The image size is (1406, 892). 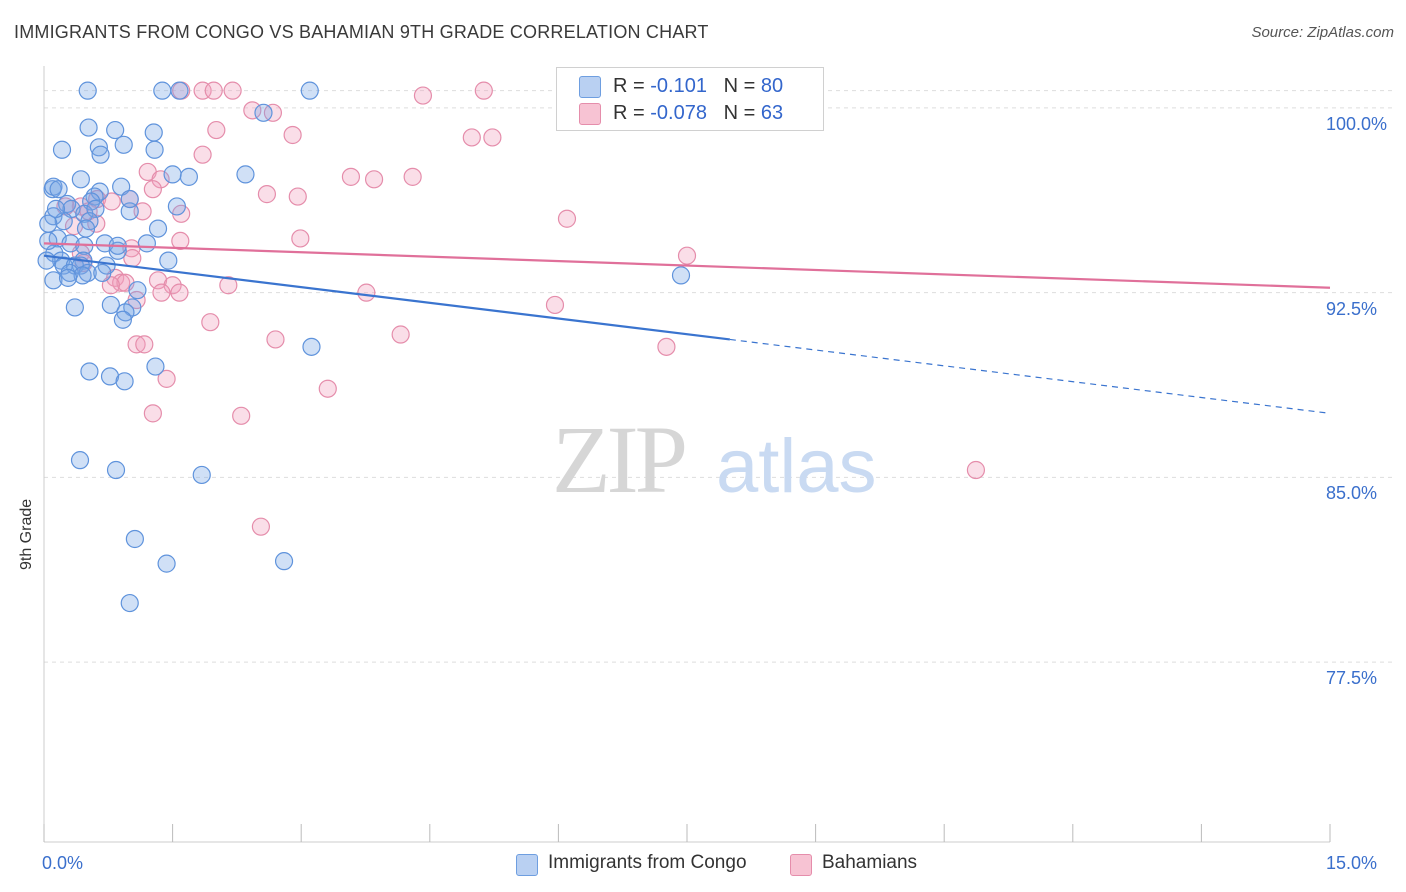 I want to click on legend-swatch-pink, so click(x=801, y=865).